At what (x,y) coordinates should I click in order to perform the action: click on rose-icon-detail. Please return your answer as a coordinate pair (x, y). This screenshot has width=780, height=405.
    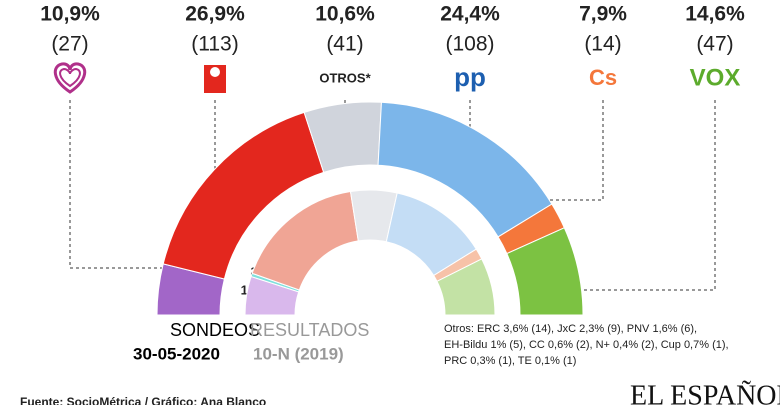
    Looking at the image, I should click on (215, 72).